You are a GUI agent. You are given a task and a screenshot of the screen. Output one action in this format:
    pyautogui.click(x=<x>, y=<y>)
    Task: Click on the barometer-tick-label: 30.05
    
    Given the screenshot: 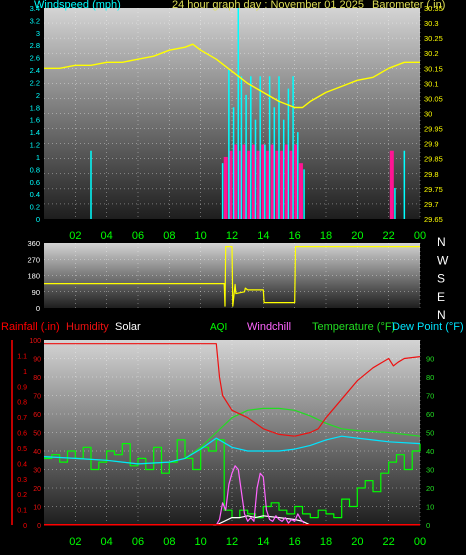 What is the action you would take?
    pyautogui.click(x=433, y=98)
    